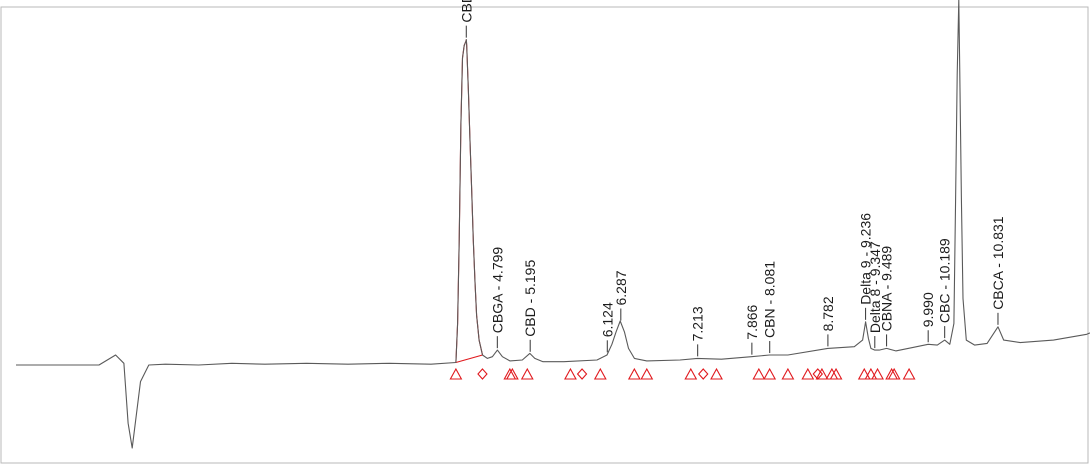  Describe the element at coordinates (634, 373) in the screenshot. I see `integration-marker-9-triangle` at that location.